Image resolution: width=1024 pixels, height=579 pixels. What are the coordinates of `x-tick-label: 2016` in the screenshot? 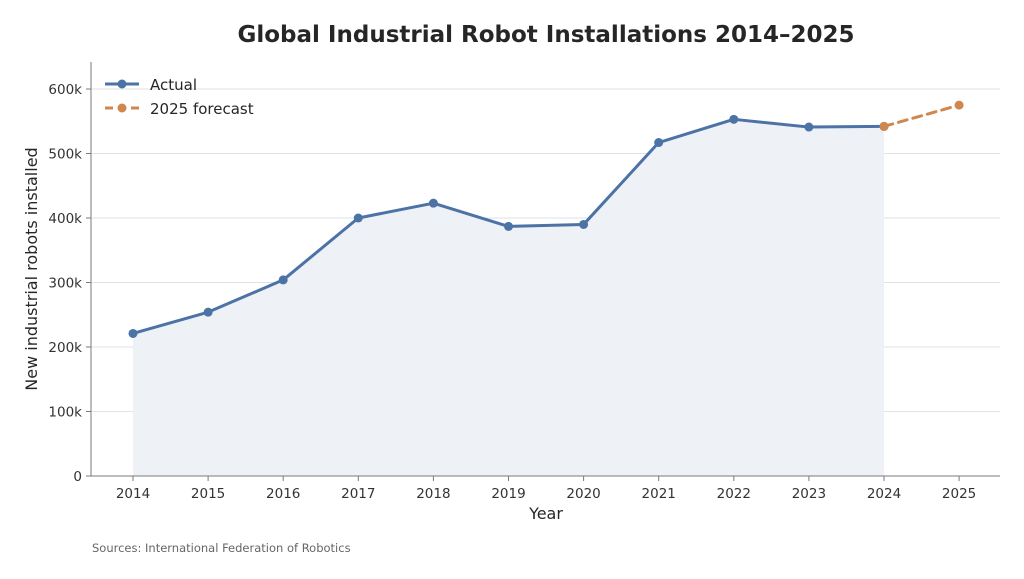 It's located at (283, 494).